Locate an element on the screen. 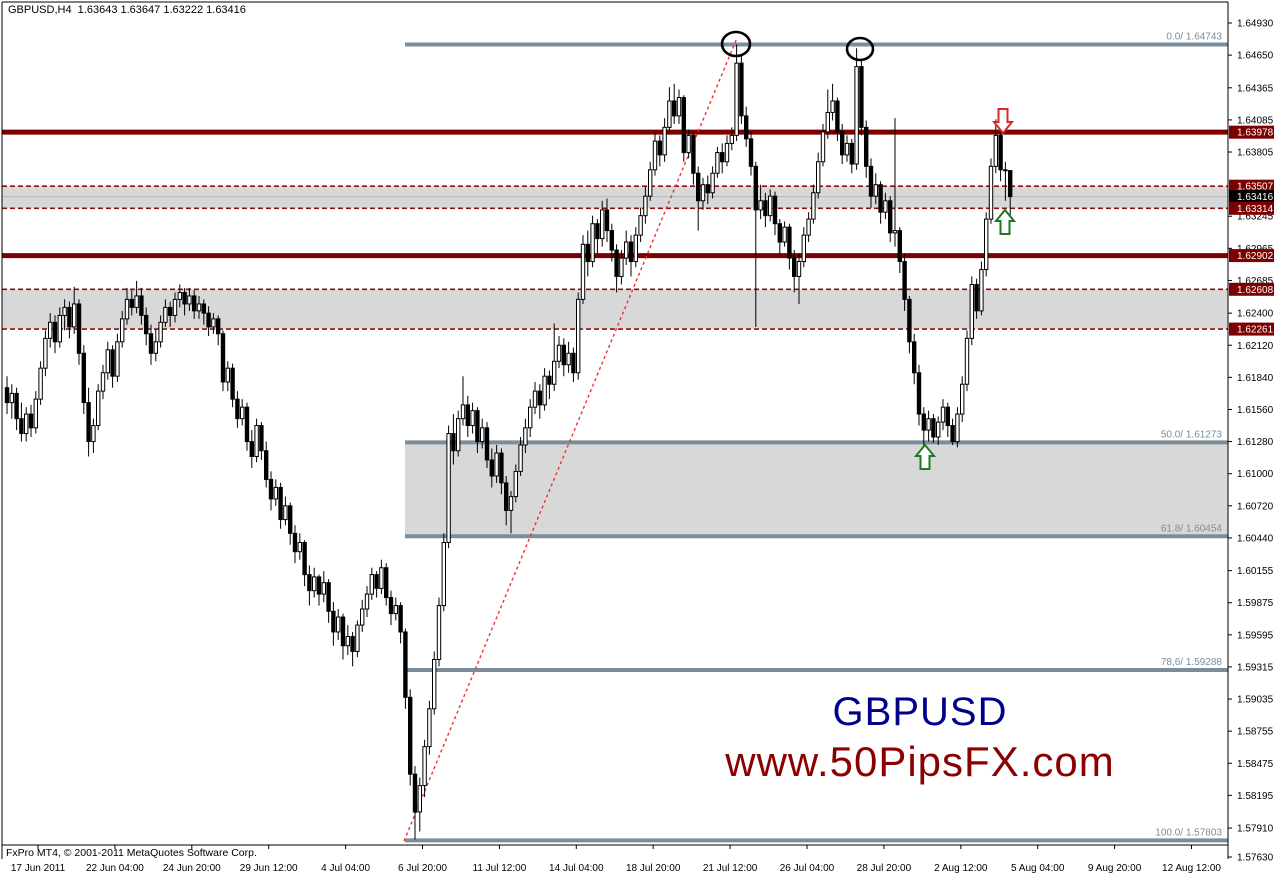  sell-signal-arrow-icon is located at coordinates (1003, 121).